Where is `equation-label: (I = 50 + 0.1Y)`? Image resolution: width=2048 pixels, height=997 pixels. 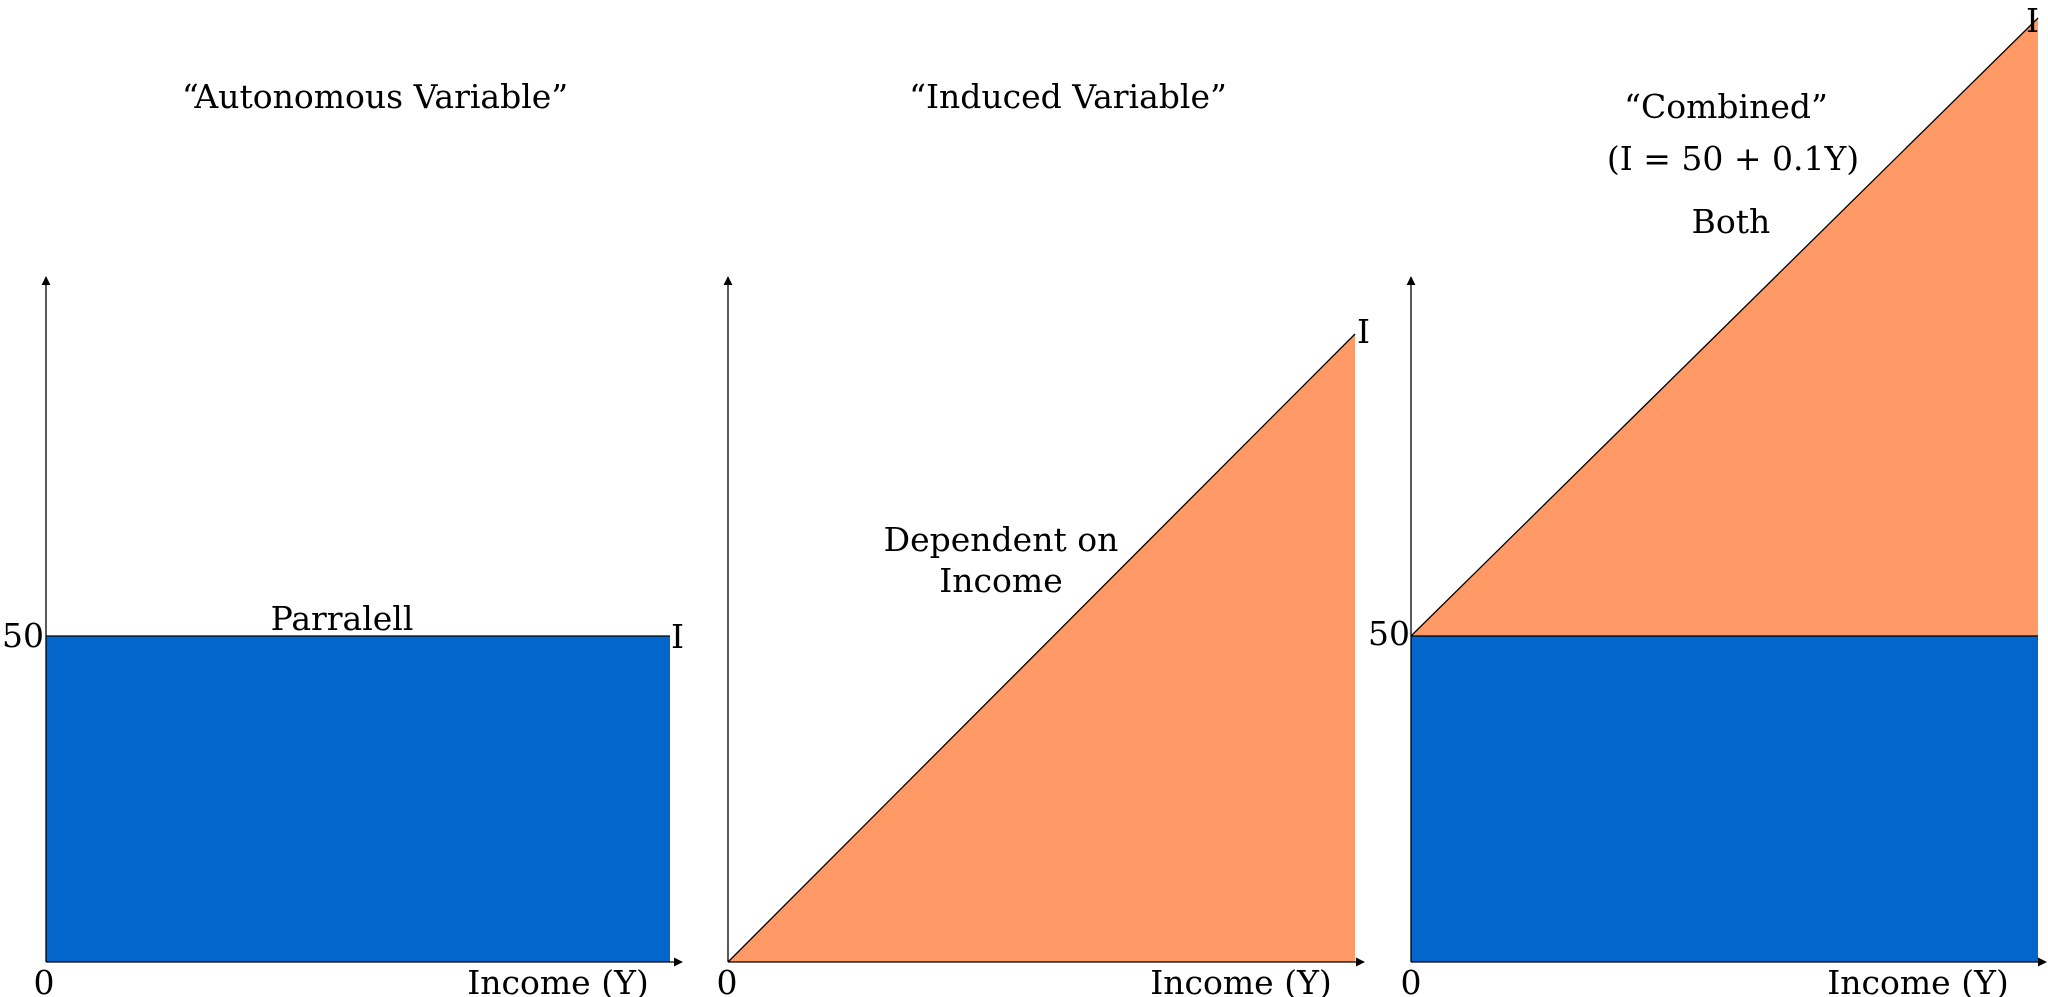 equation-label: (I = 50 + 0.1Y) is located at coordinates (1733, 158).